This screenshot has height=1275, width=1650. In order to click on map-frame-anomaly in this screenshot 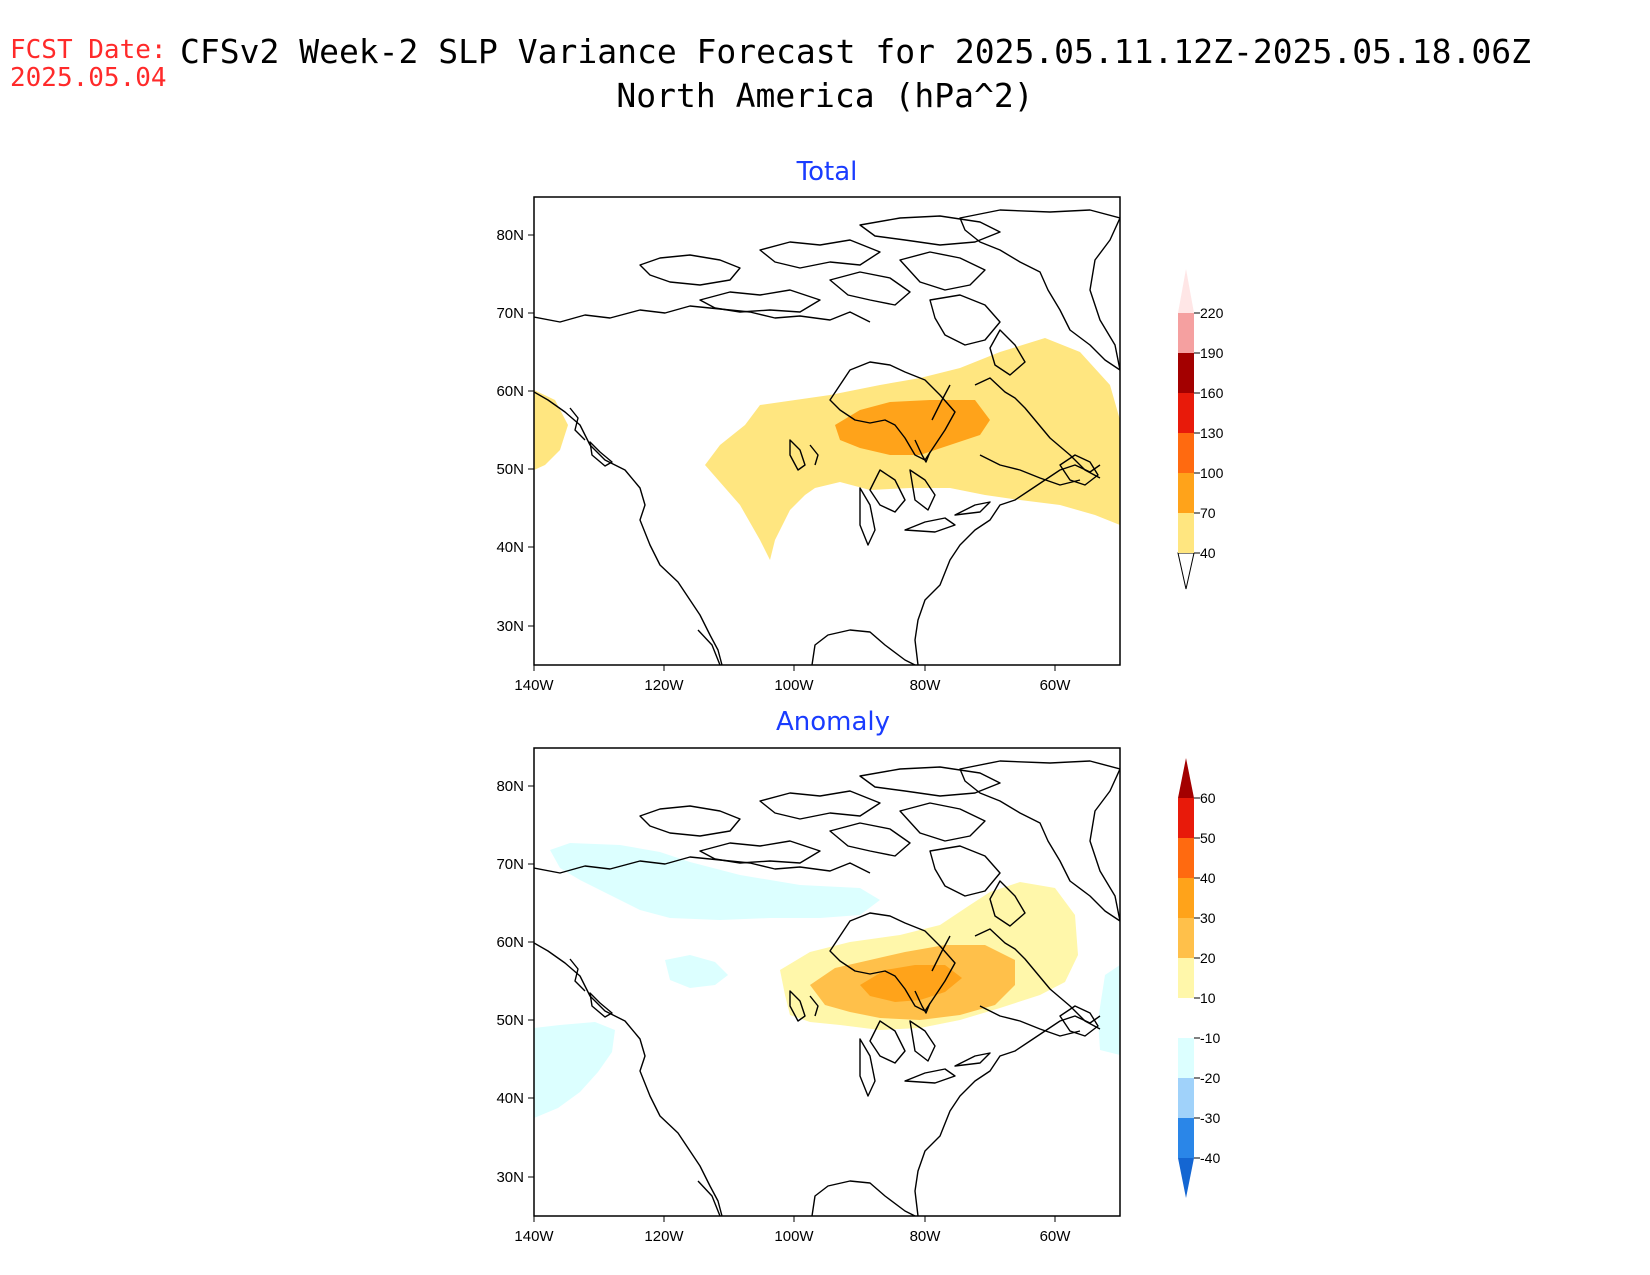, I will do `click(827, 982)`.